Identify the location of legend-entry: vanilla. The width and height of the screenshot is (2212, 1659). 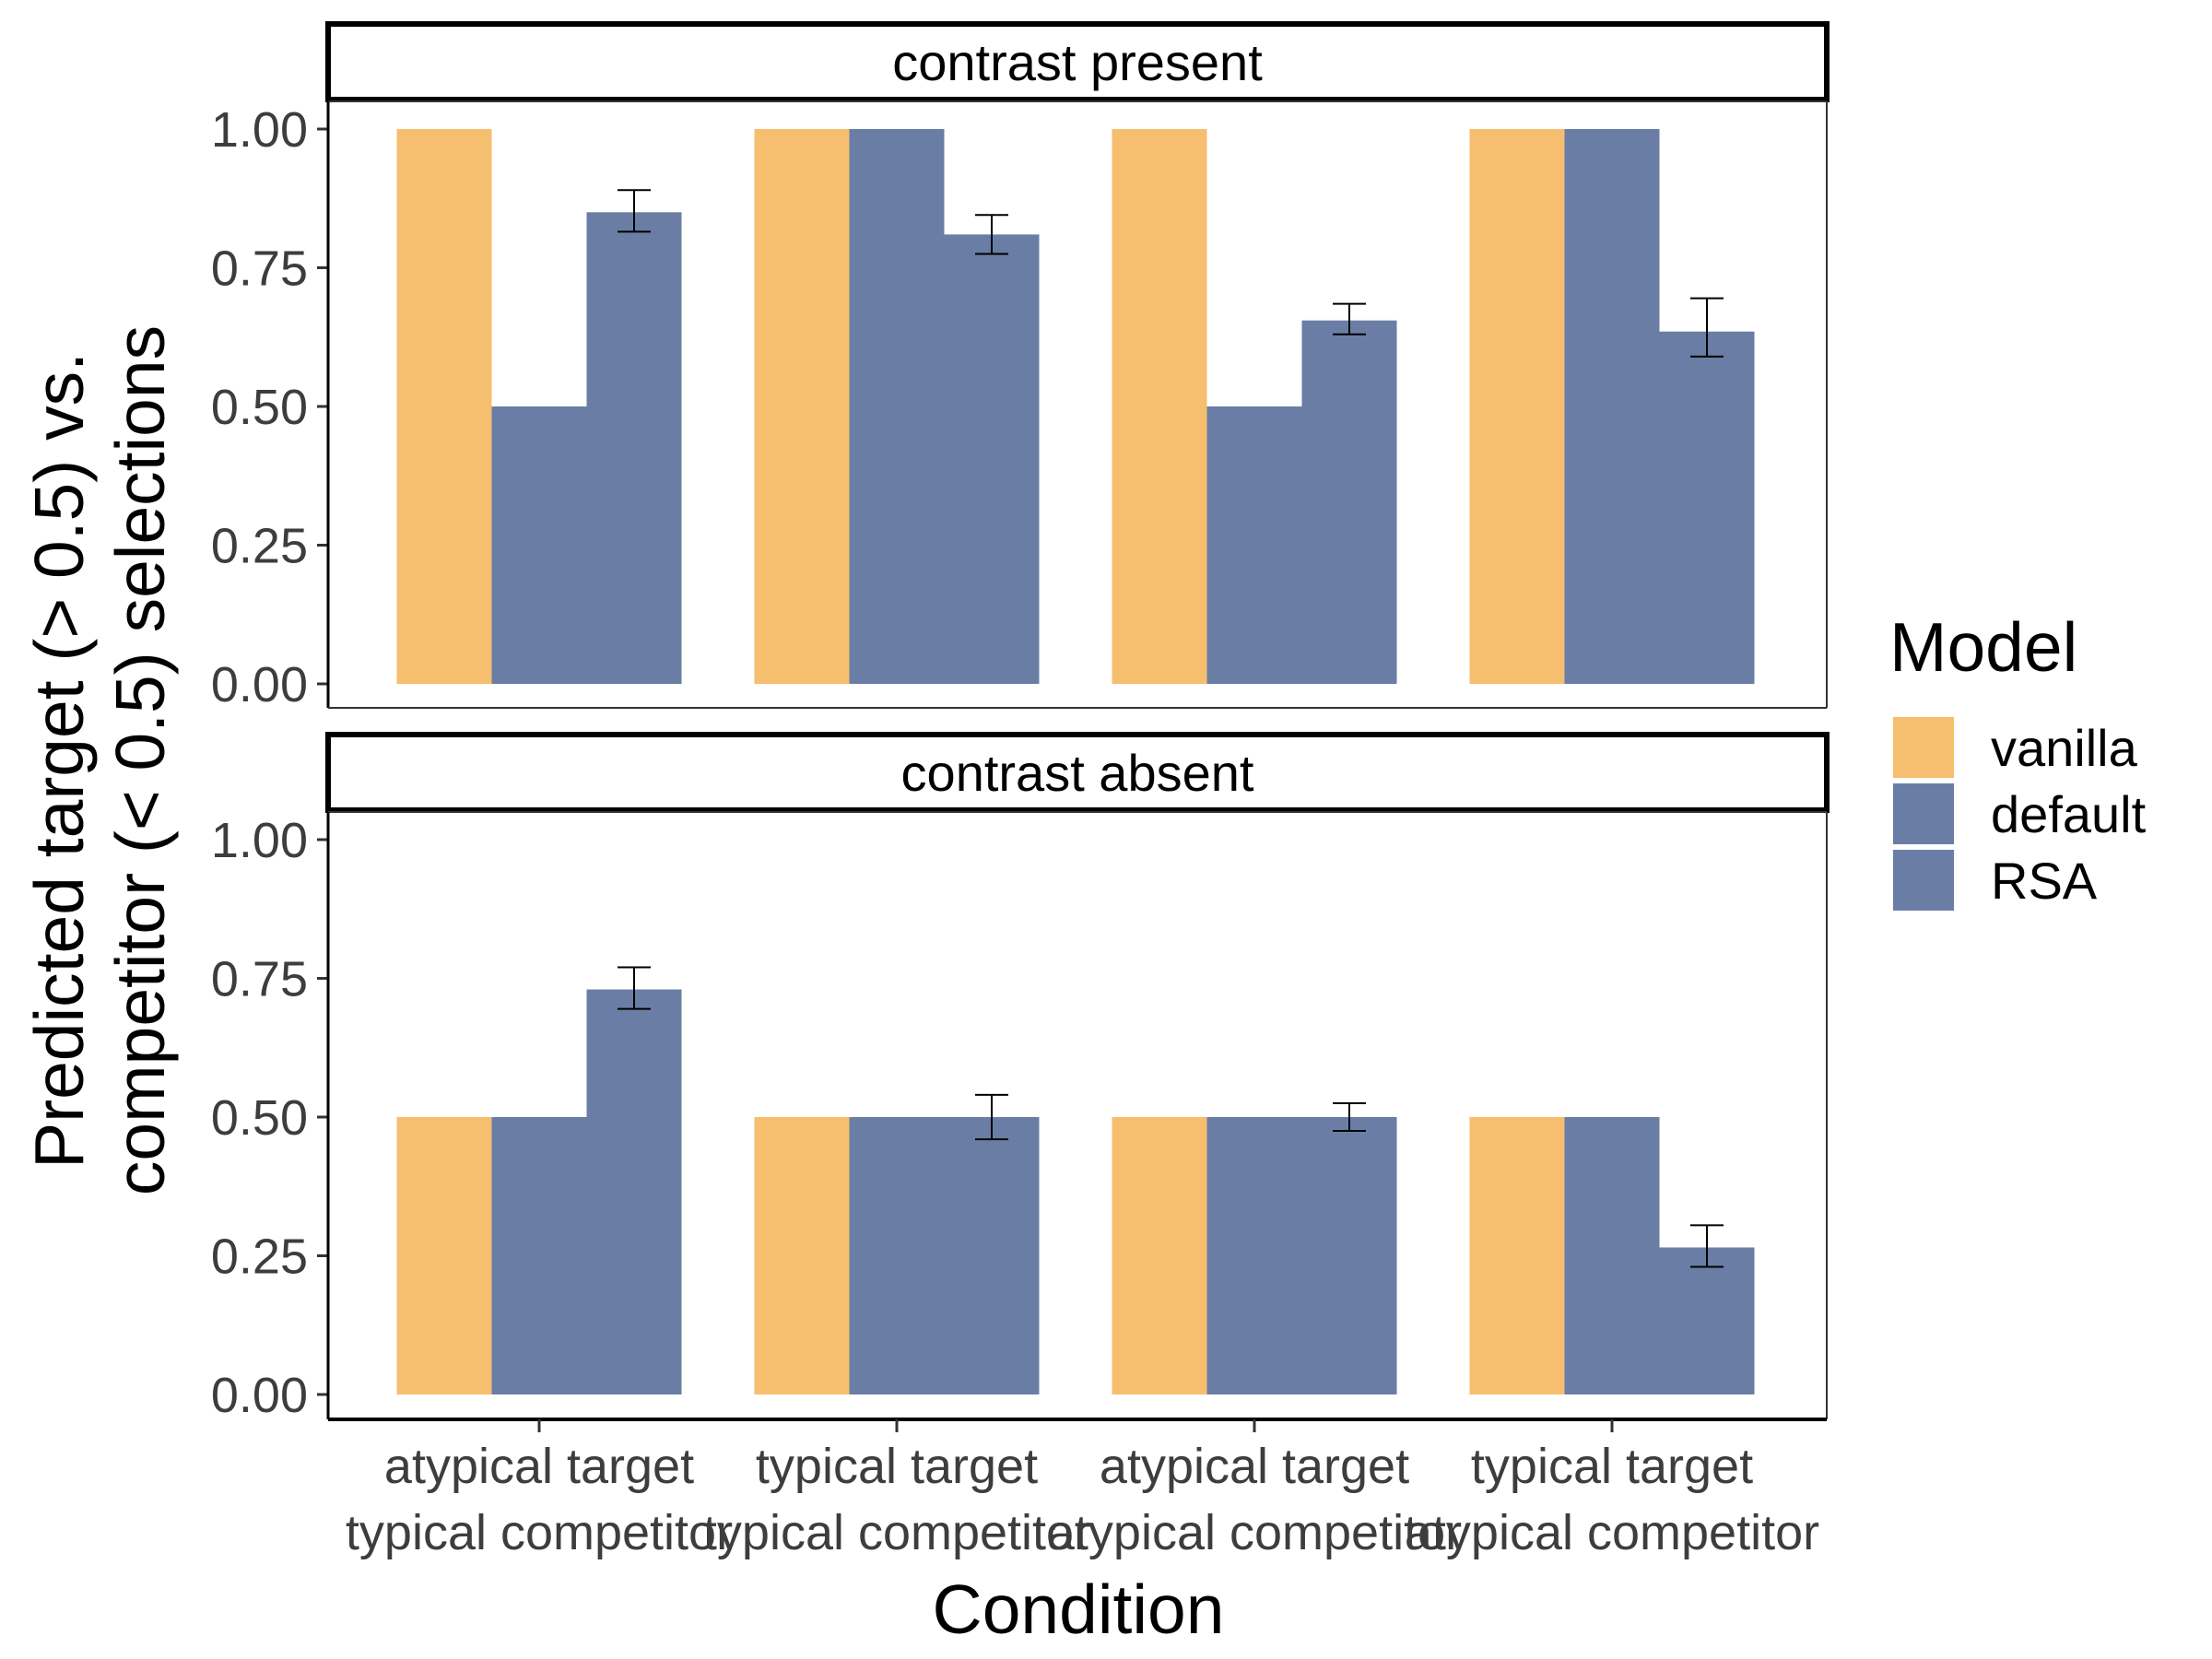
(2015, 747).